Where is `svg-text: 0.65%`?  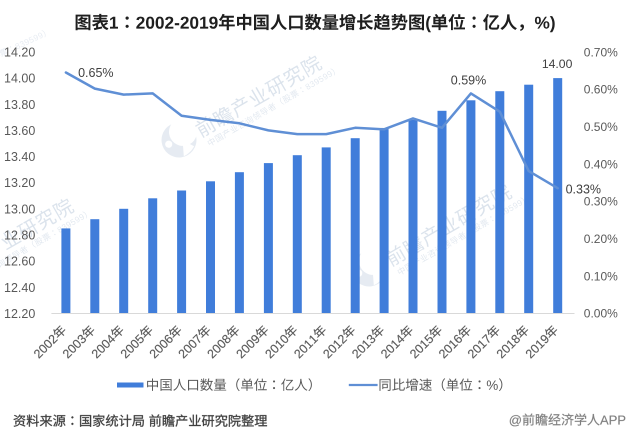
svg-text: 0.65% is located at coordinates (95, 73).